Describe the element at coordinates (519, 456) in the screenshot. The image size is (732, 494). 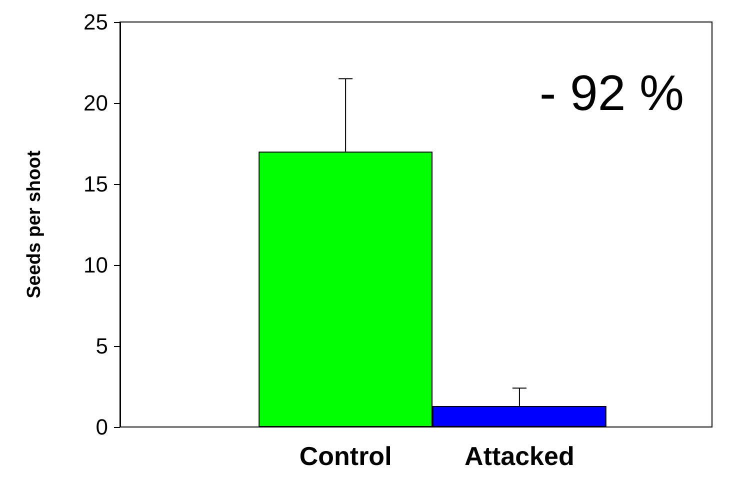
I see `x-tick-label: Attacked` at that location.